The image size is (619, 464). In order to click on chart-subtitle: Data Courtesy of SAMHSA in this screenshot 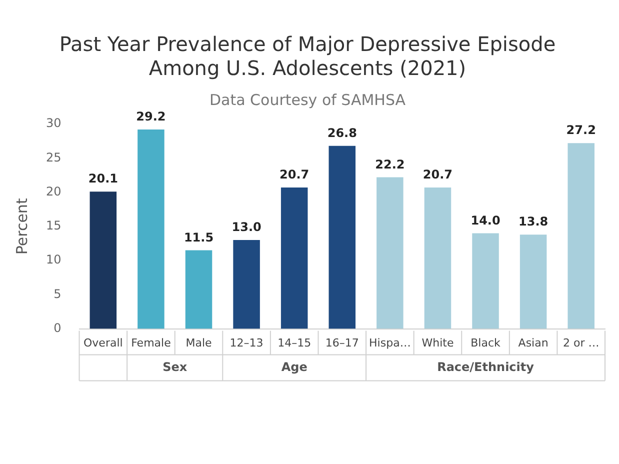, I will do `click(307, 99)`.